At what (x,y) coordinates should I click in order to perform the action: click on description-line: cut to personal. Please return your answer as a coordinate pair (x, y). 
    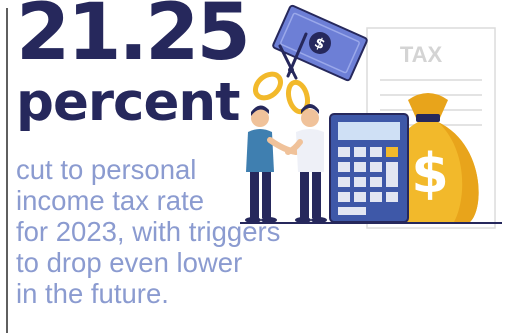
    Looking at the image, I should click on (106, 169).